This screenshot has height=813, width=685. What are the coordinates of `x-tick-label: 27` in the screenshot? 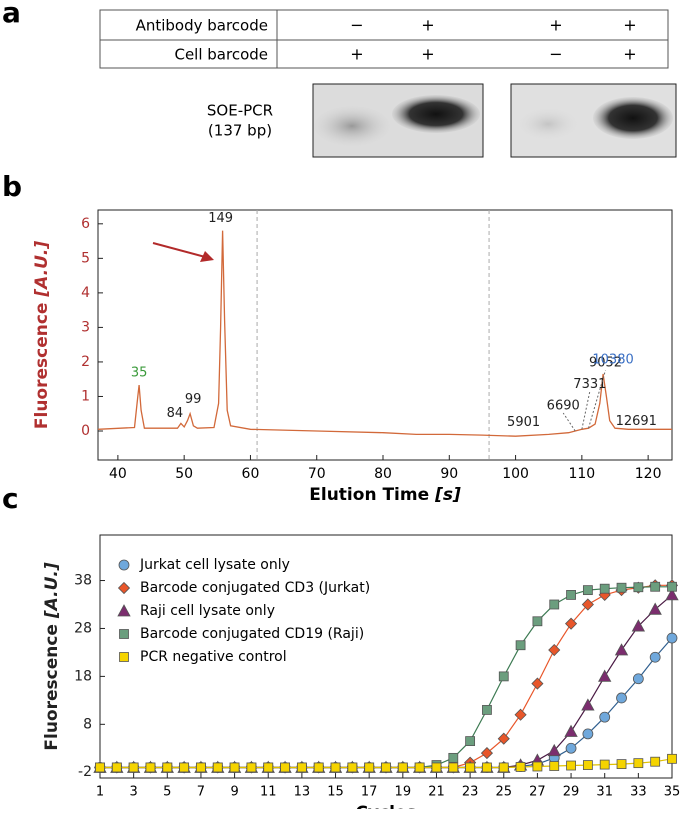 It's located at (537, 792).